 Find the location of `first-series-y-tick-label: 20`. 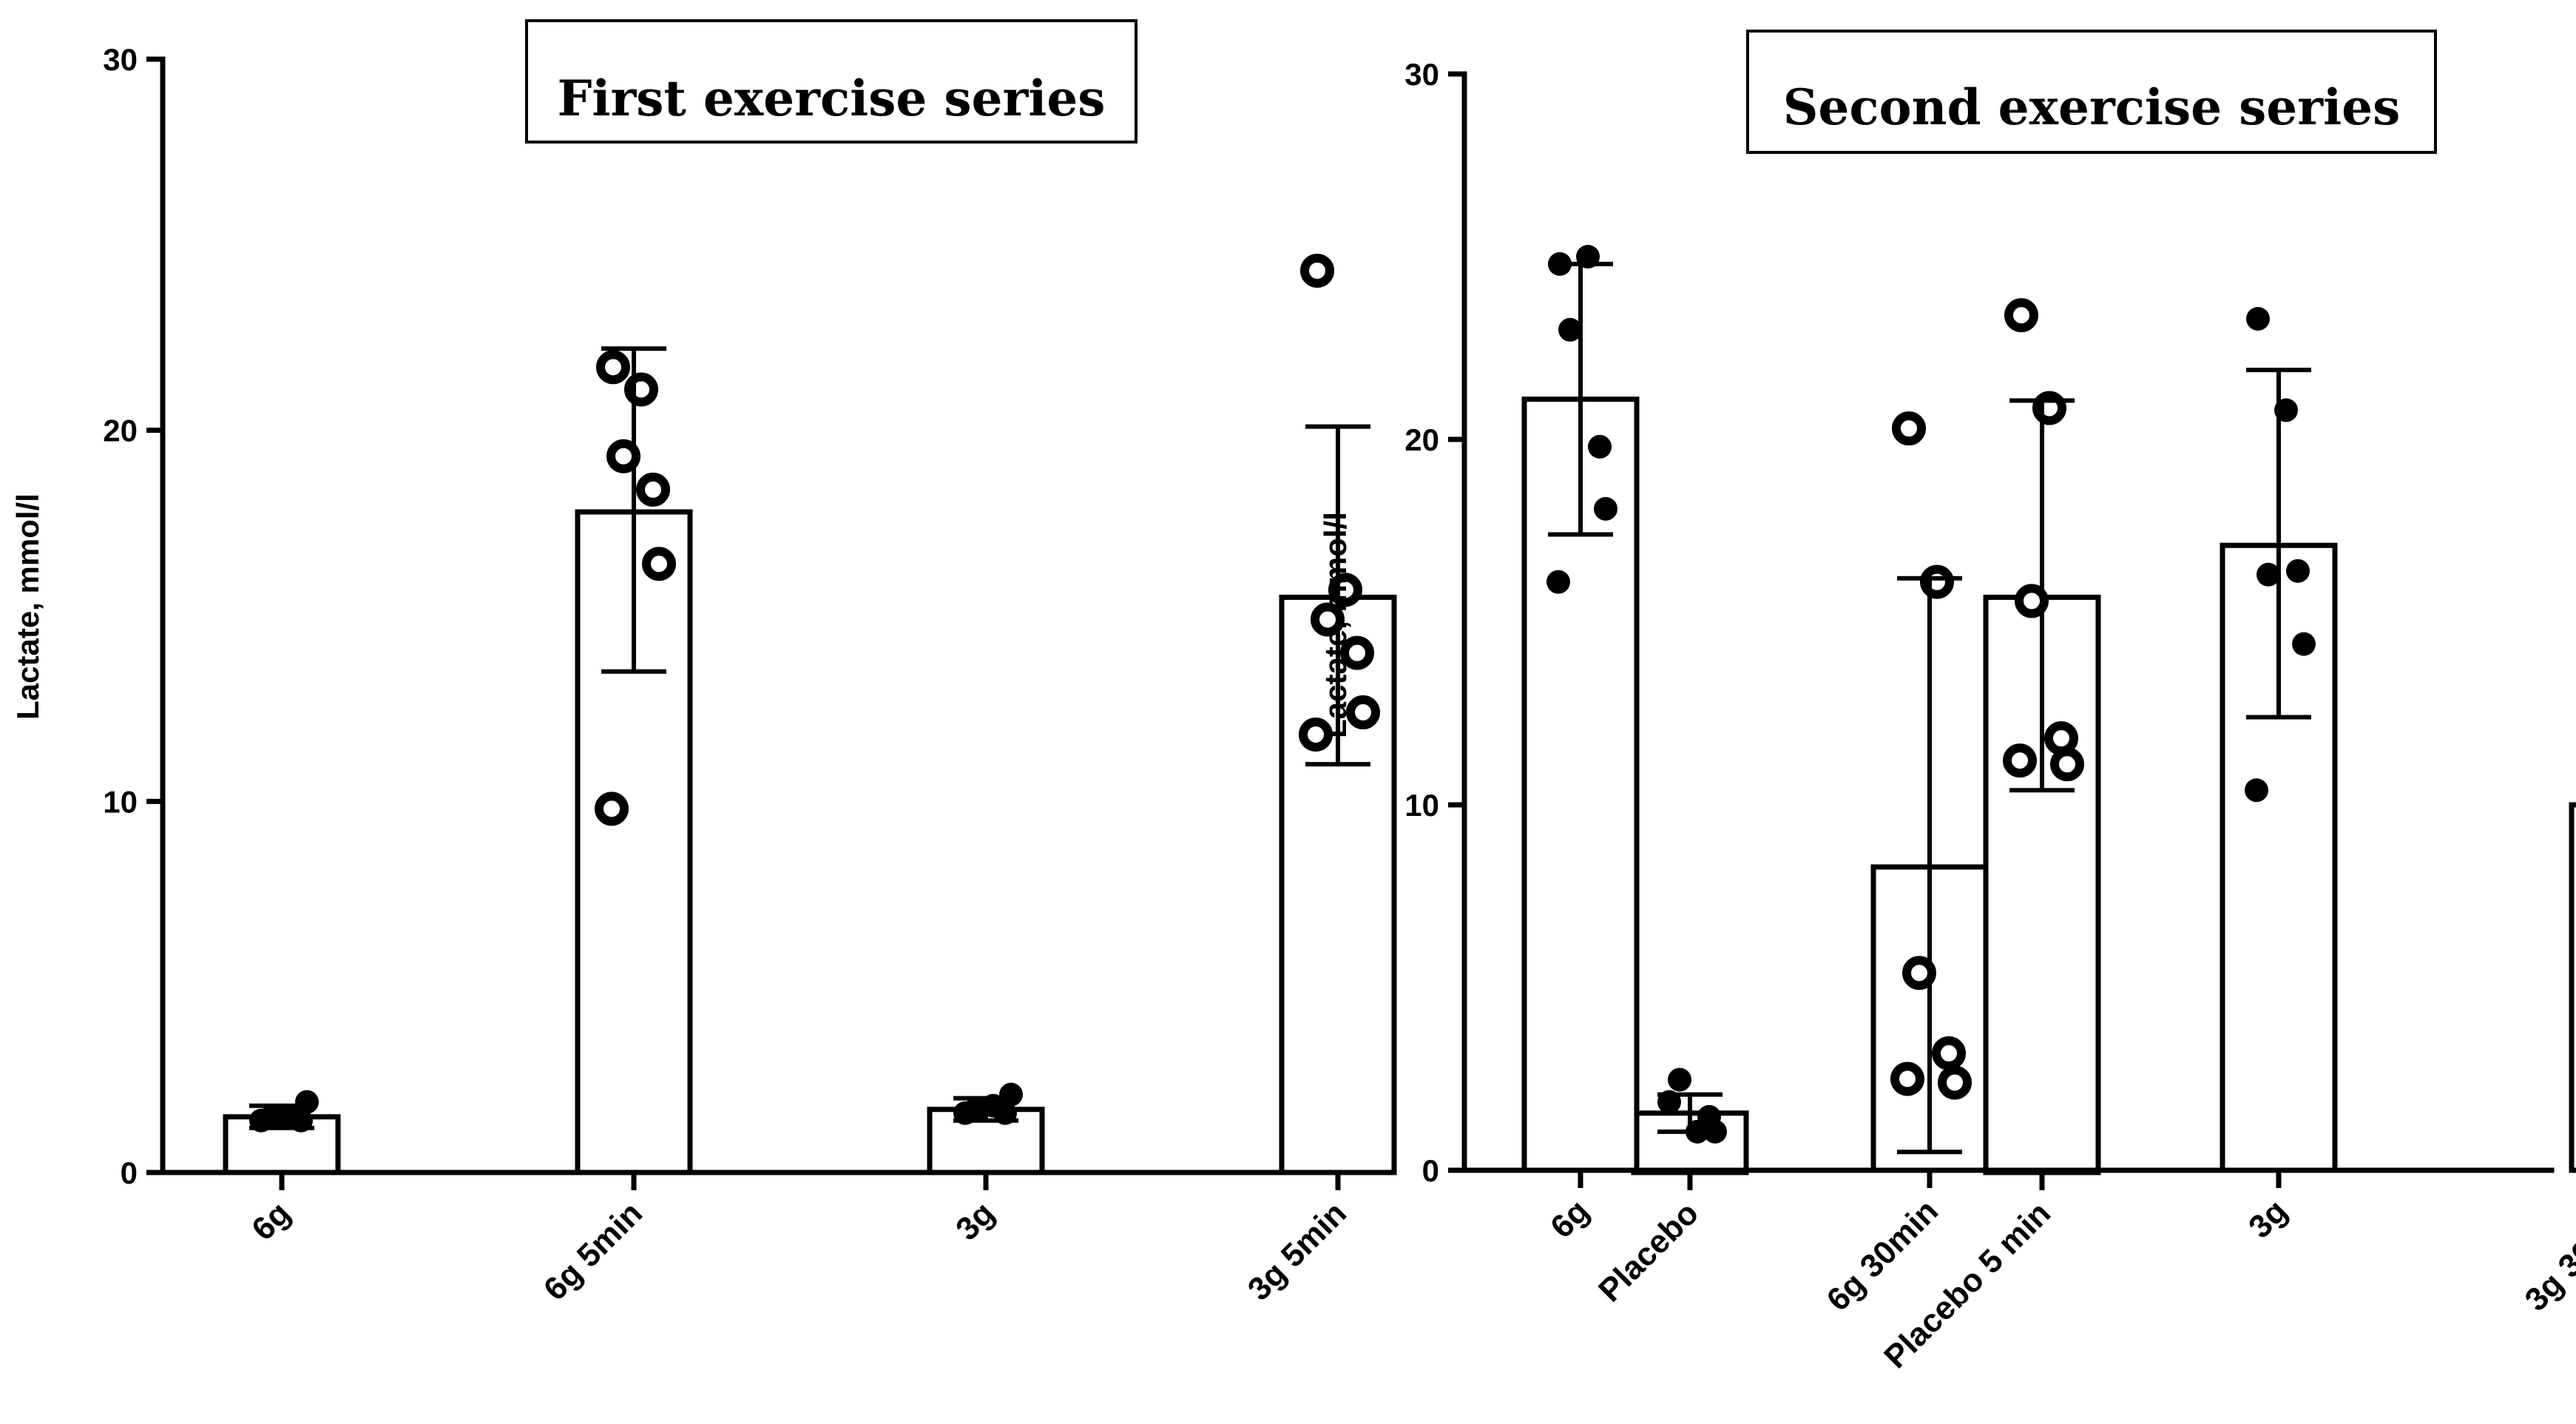

first-series-y-tick-label: 20 is located at coordinates (120, 431).